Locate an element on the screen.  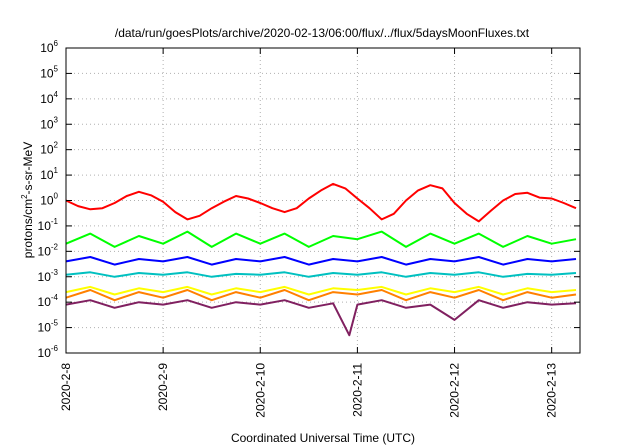
y-tick-label: 10³ is located at coordinates (49, 123).